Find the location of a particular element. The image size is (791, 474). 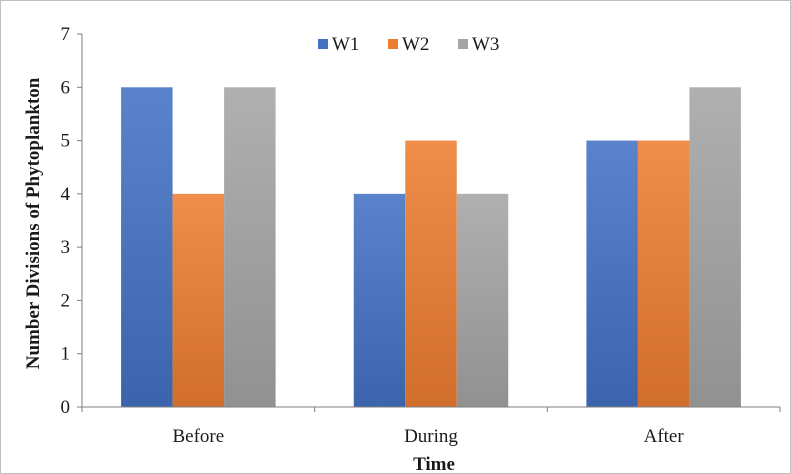

bar-w3-after is located at coordinates (715, 247).